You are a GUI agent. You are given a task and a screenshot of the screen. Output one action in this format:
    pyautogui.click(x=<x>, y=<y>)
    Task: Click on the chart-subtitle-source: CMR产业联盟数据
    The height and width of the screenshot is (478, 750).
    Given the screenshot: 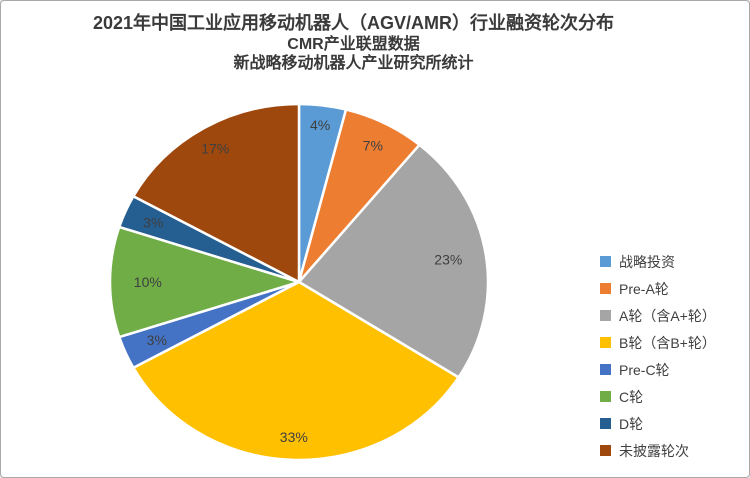 What is the action you would take?
    pyautogui.click(x=353, y=44)
    